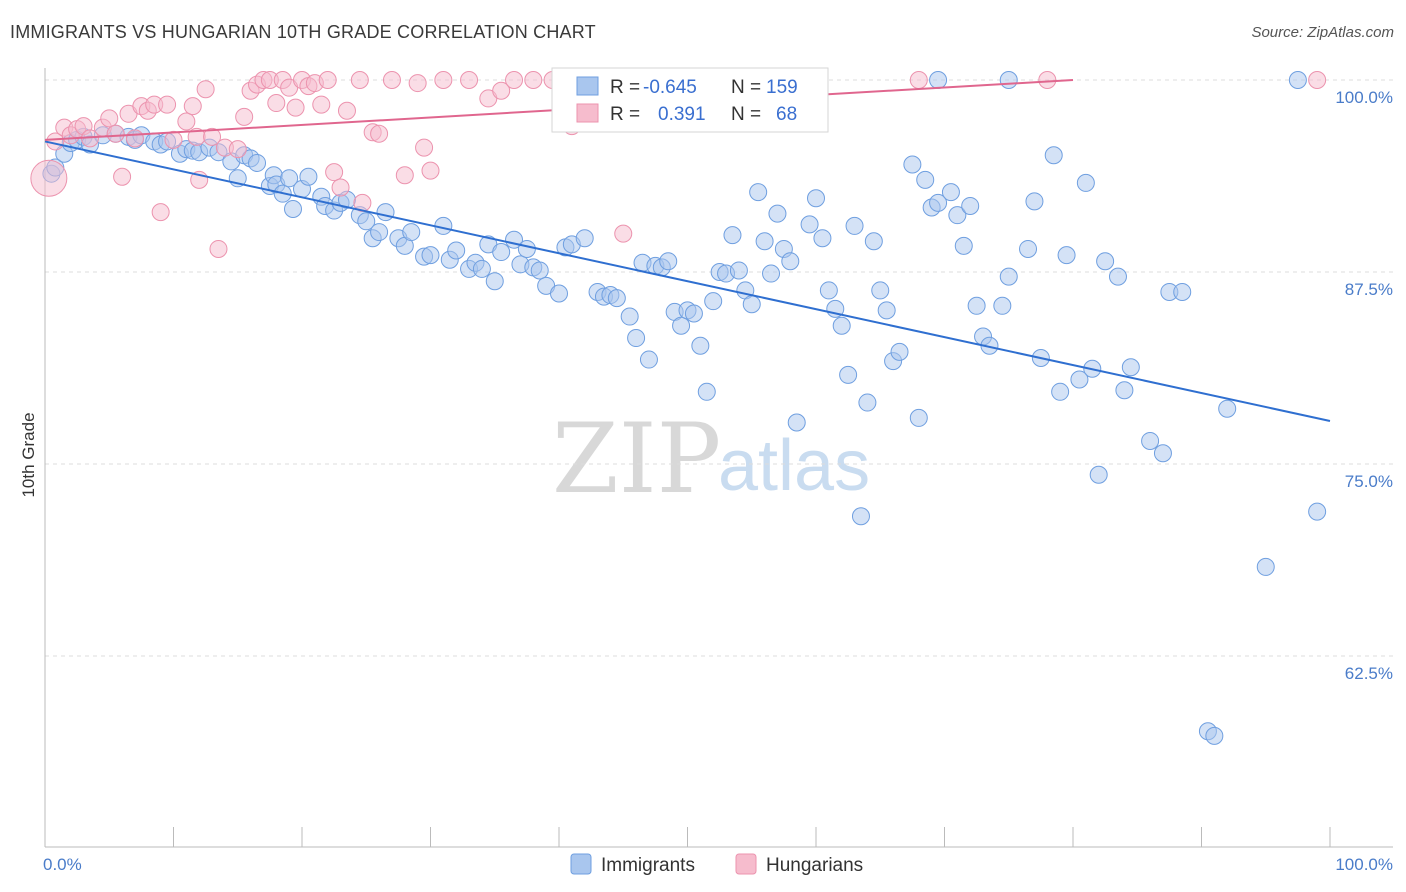  What do you see at coordinates (1364, 864) in the screenshot?
I see `x-tick-label-max: 100.0%` at bounding box center [1364, 864].